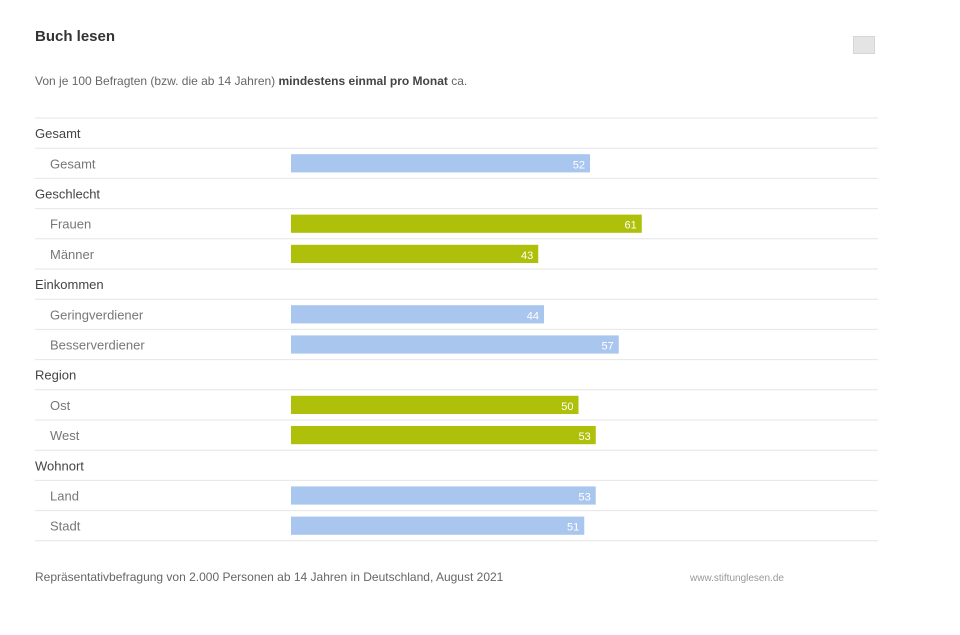  I want to click on category-label: Männer, so click(72, 254).